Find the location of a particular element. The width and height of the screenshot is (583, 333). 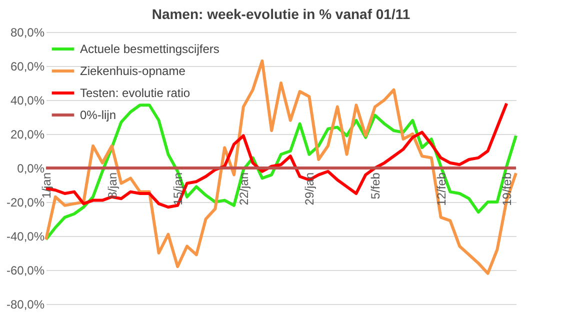

chart-title: Namen: week-evolutie in % vanaf 01/11 is located at coordinates (281, 14).